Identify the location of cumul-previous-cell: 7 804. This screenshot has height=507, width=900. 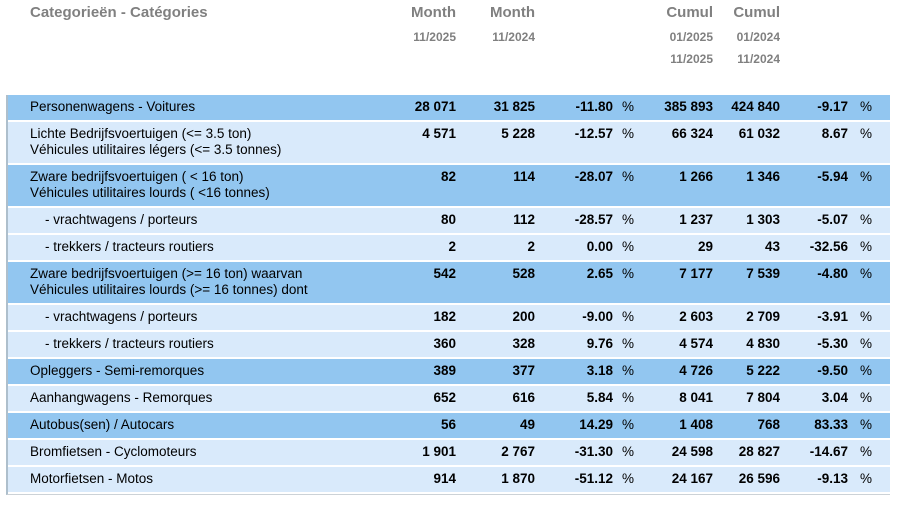
(763, 397).